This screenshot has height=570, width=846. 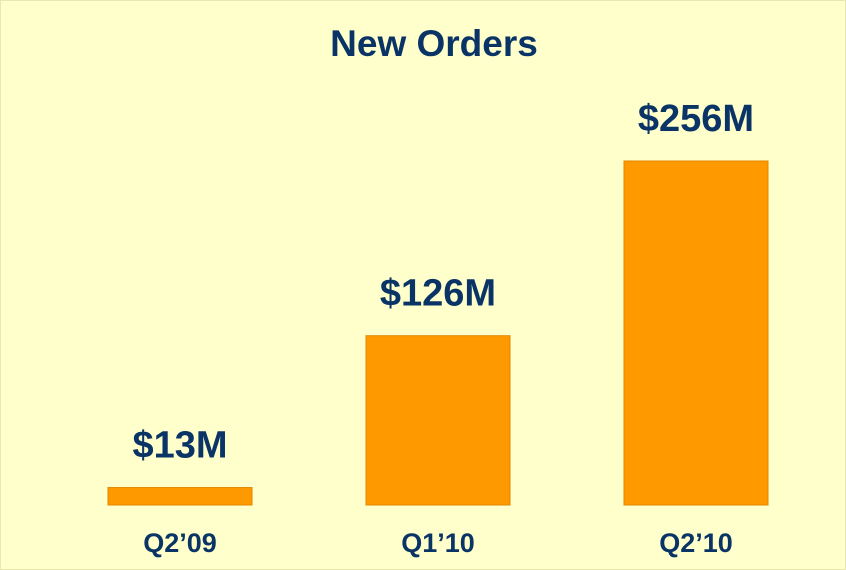 I want to click on x-tick-label: Q2’09, so click(x=180, y=543).